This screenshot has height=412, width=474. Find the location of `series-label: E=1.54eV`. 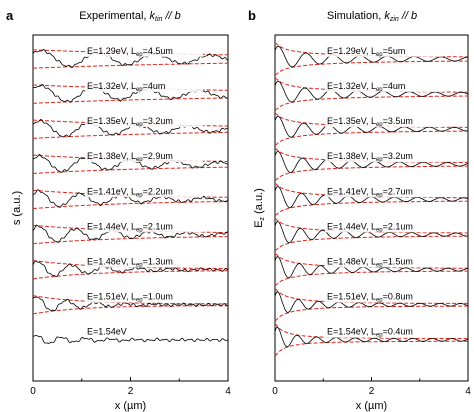

series-label: E=1.54eV is located at coordinates (107, 332).